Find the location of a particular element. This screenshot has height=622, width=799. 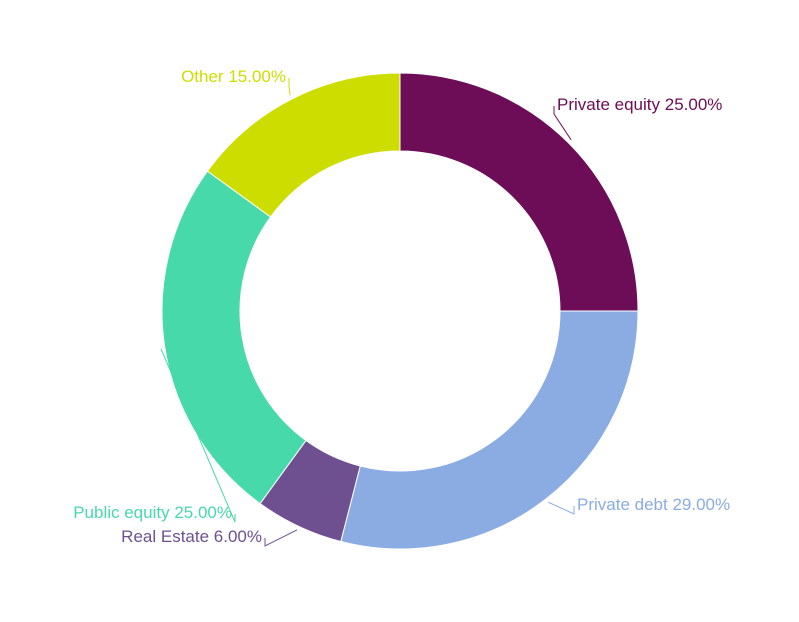

slice-label: Private equity 25.00% is located at coordinates (639, 104).